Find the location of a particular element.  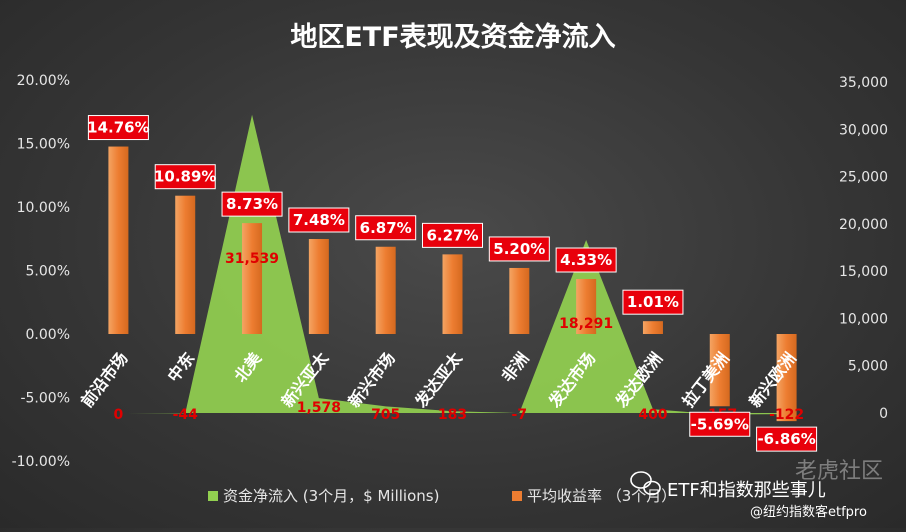

legend-swatch-flow is located at coordinates (213, 496).